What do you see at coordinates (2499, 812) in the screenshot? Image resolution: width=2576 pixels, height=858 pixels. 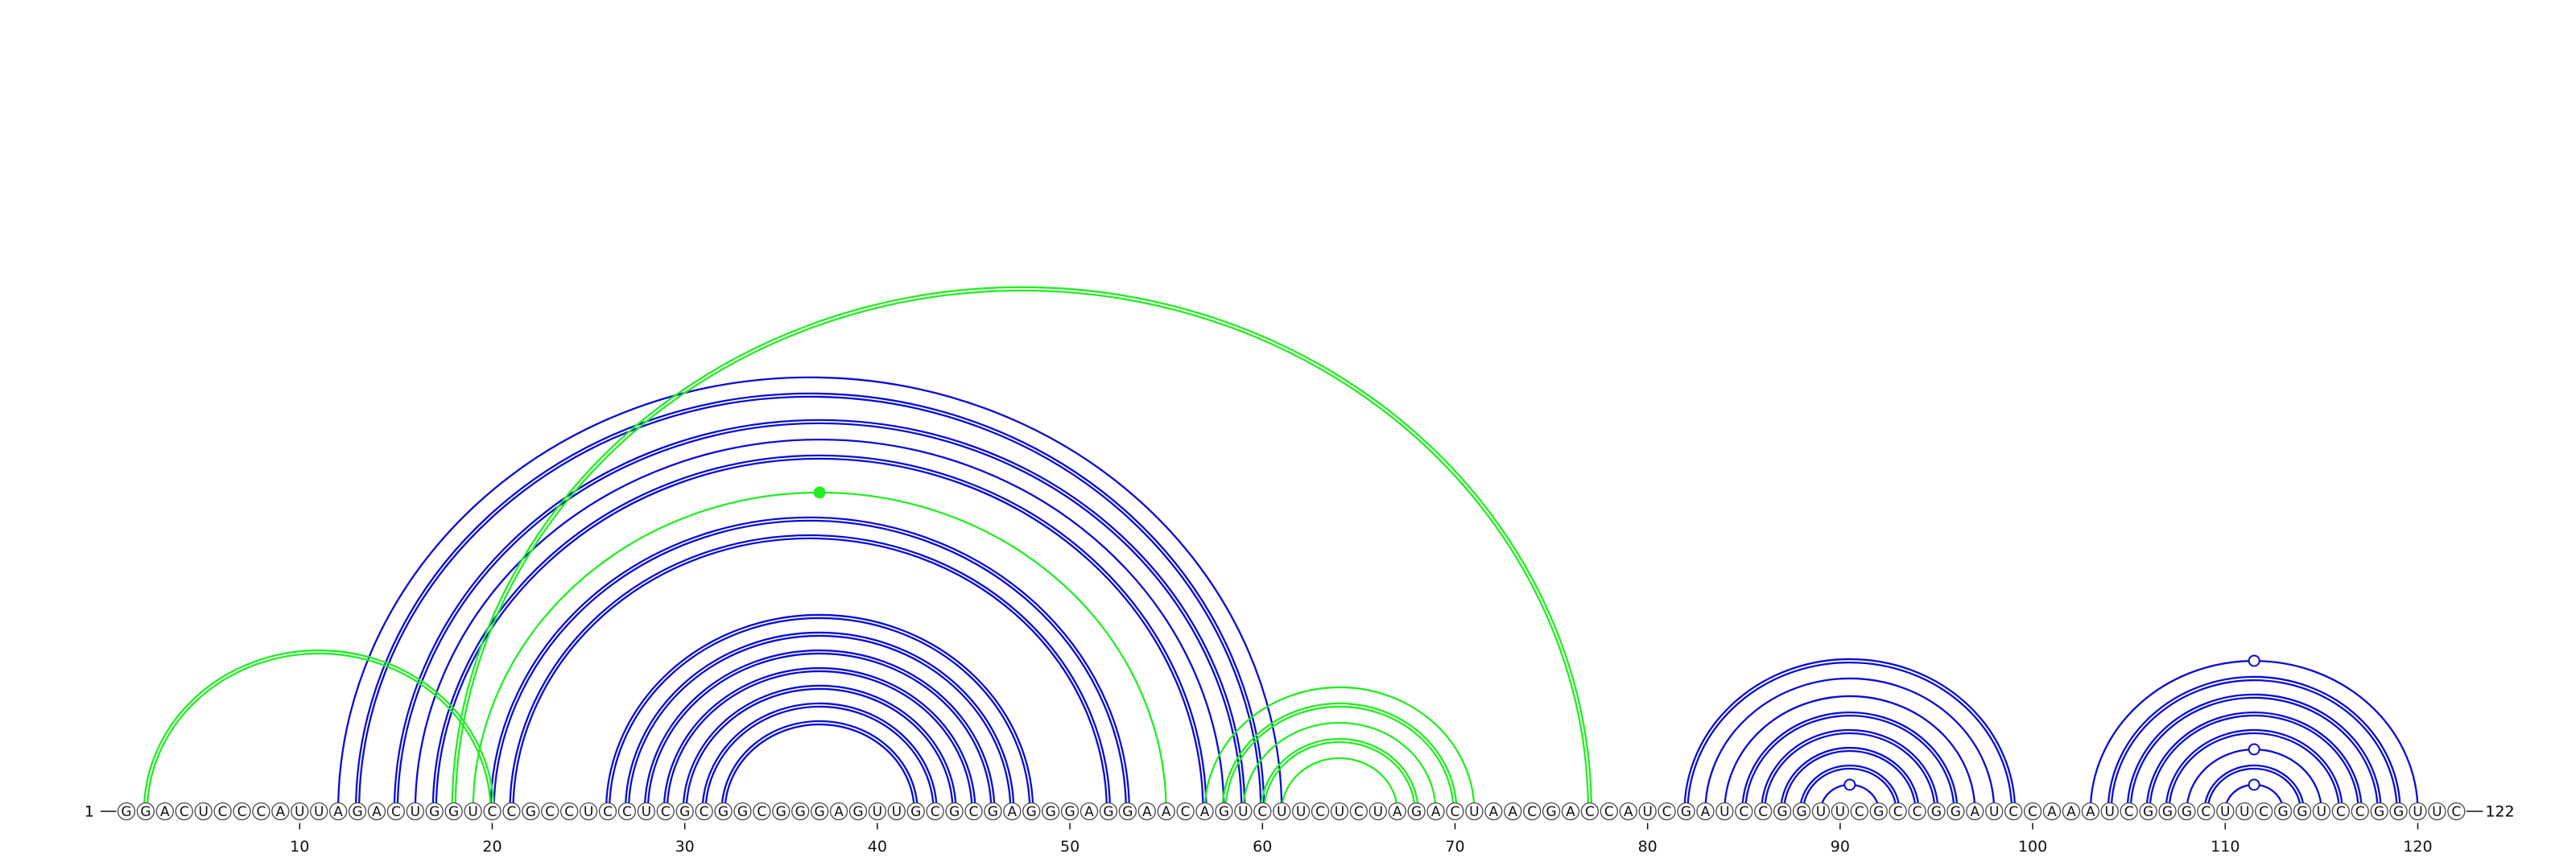 I see `sequence-end-label: 122` at bounding box center [2499, 812].